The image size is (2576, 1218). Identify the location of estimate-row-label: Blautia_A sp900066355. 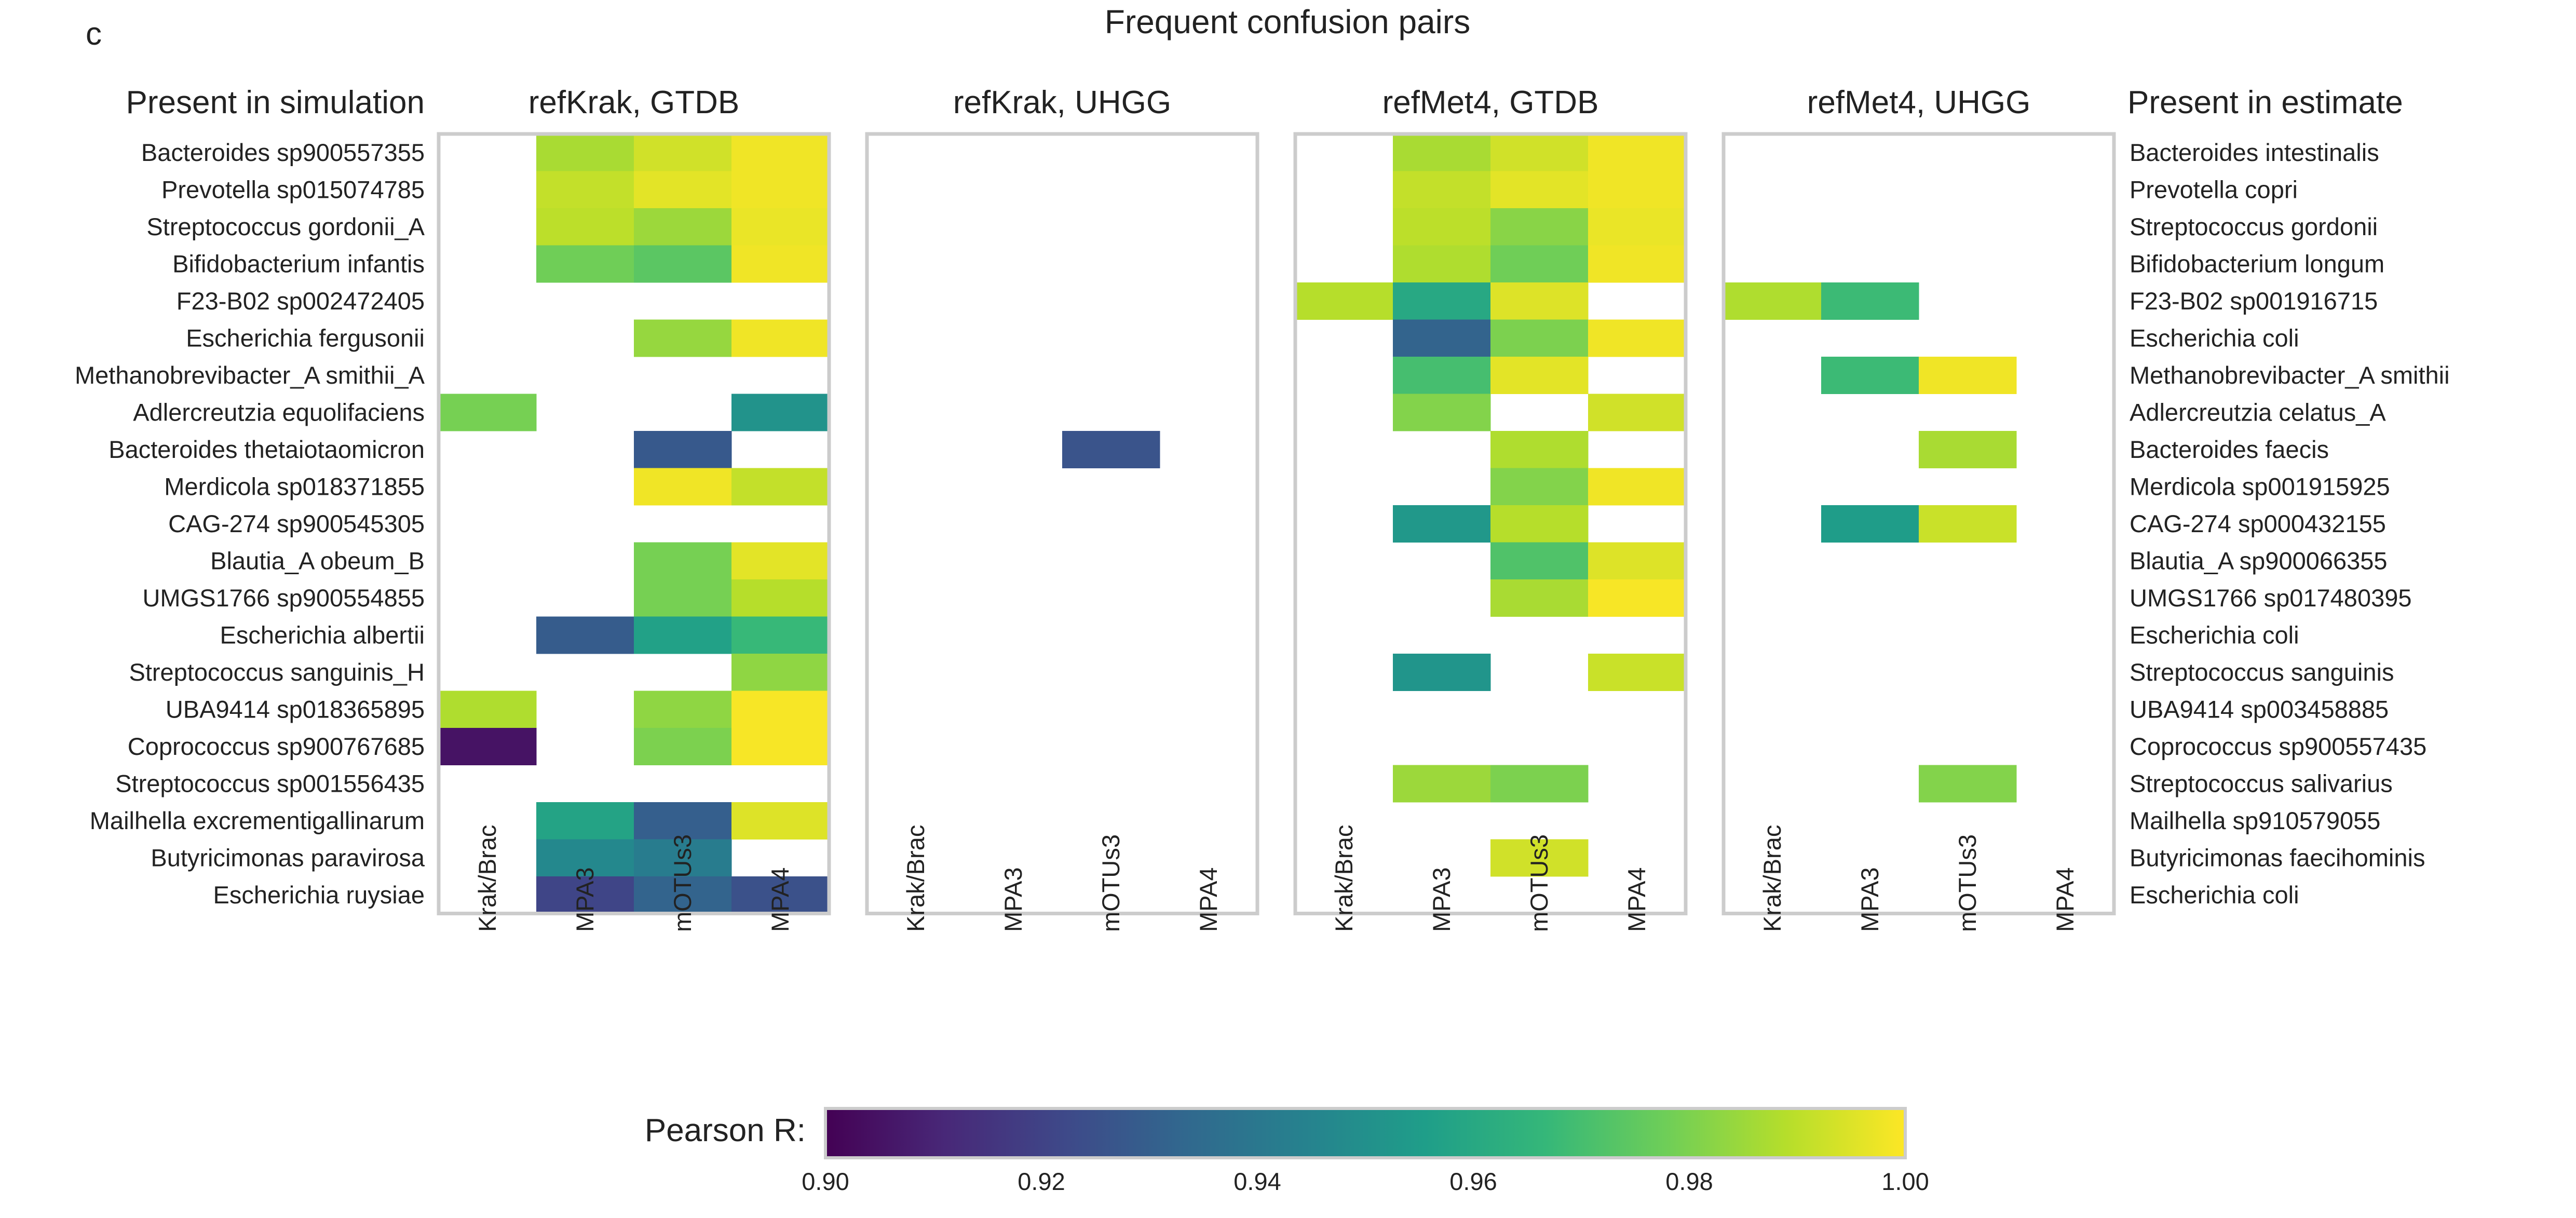
(2259, 561).